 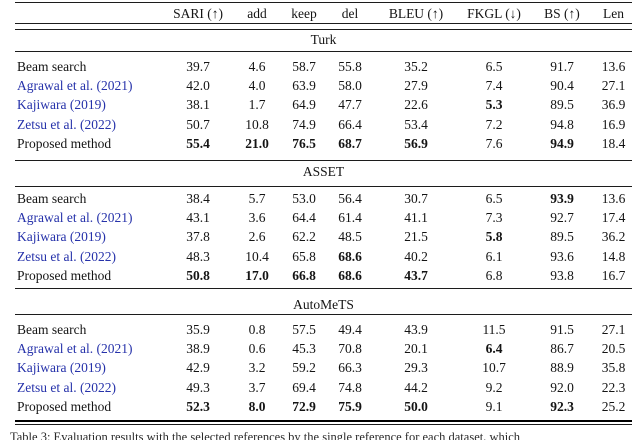 What do you see at coordinates (613, 368) in the screenshot?
I see `metric-value: 35.8` at bounding box center [613, 368].